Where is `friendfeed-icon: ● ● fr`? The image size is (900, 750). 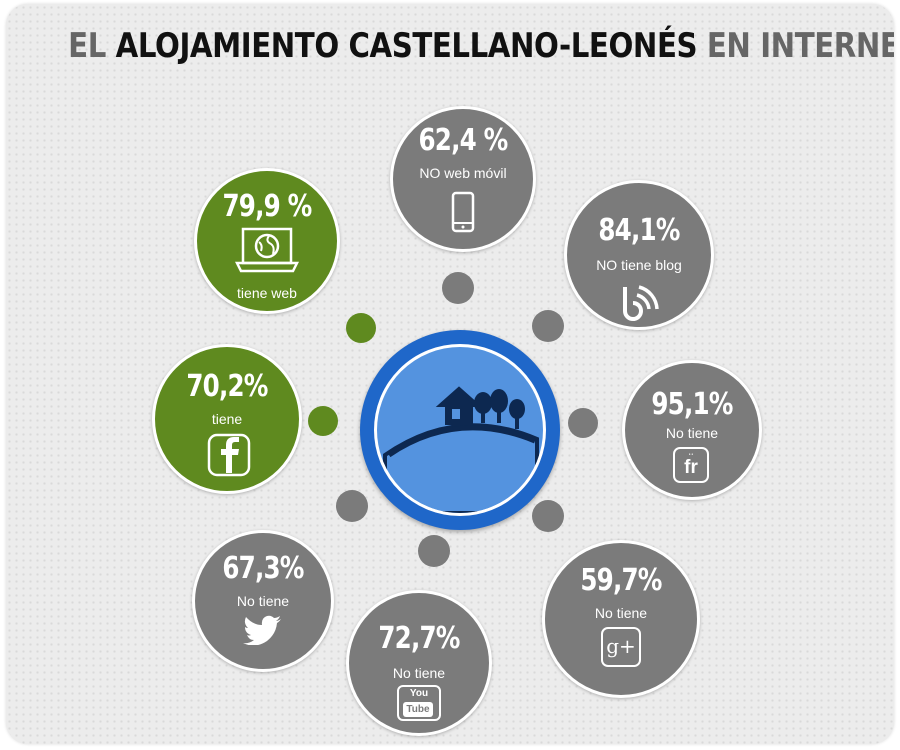
friendfeed-icon: ● ● fr is located at coordinates (691, 465).